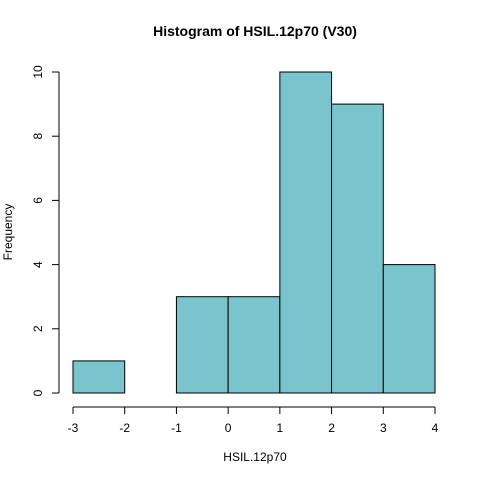 This screenshot has width=480, height=480. What do you see at coordinates (228, 428) in the screenshot?
I see `x-tick-label: 0` at bounding box center [228, 428].